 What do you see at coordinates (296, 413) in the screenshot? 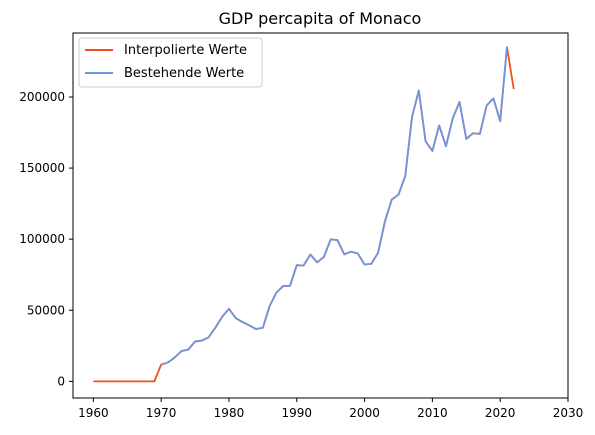
I see `x-tick-label: 1990` at bounding box center [296, 413].